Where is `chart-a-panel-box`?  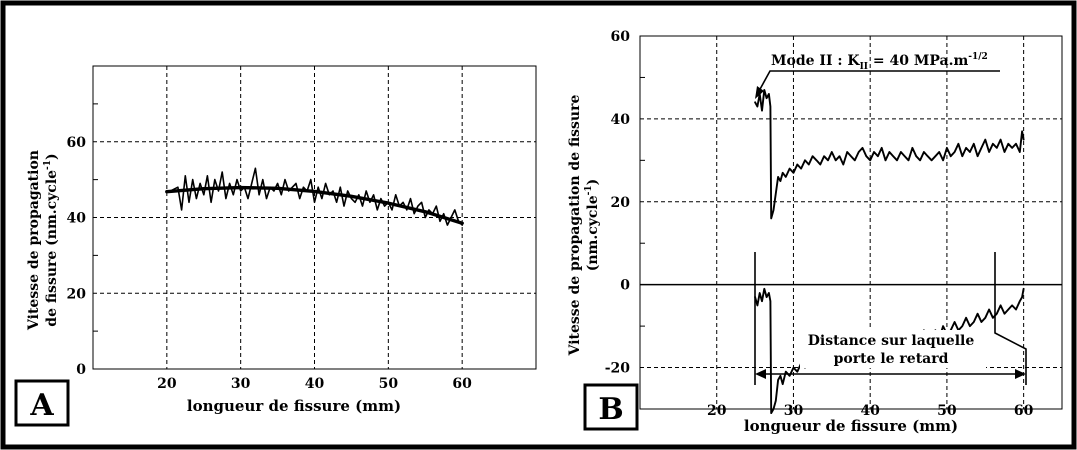
chart-a-panel-box is located at coordinates (42, 403).